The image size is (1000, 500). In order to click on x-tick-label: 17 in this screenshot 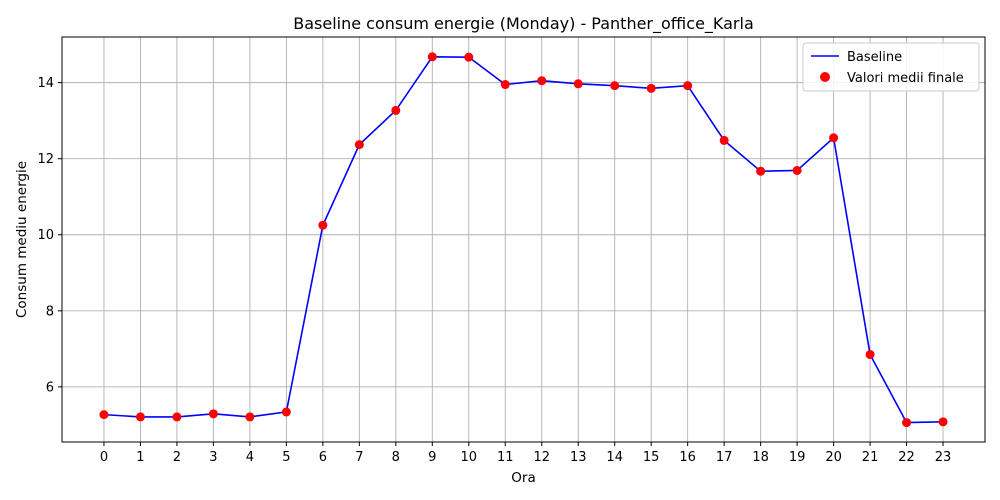, I will do `click(724, 457)`.